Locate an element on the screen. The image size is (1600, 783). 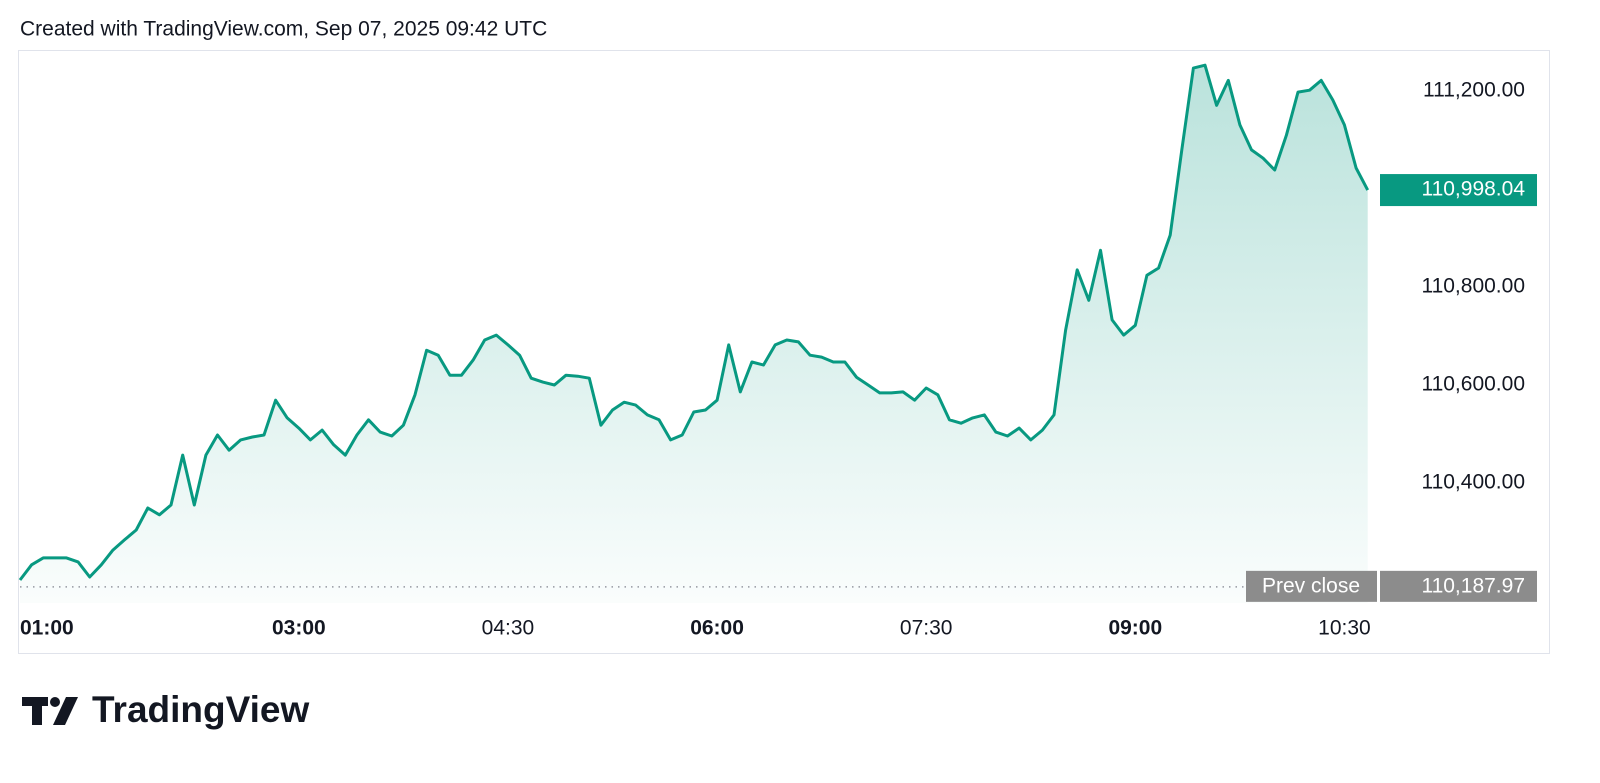
x-tick-label: 06:00 is located at coordinates (717, 628).